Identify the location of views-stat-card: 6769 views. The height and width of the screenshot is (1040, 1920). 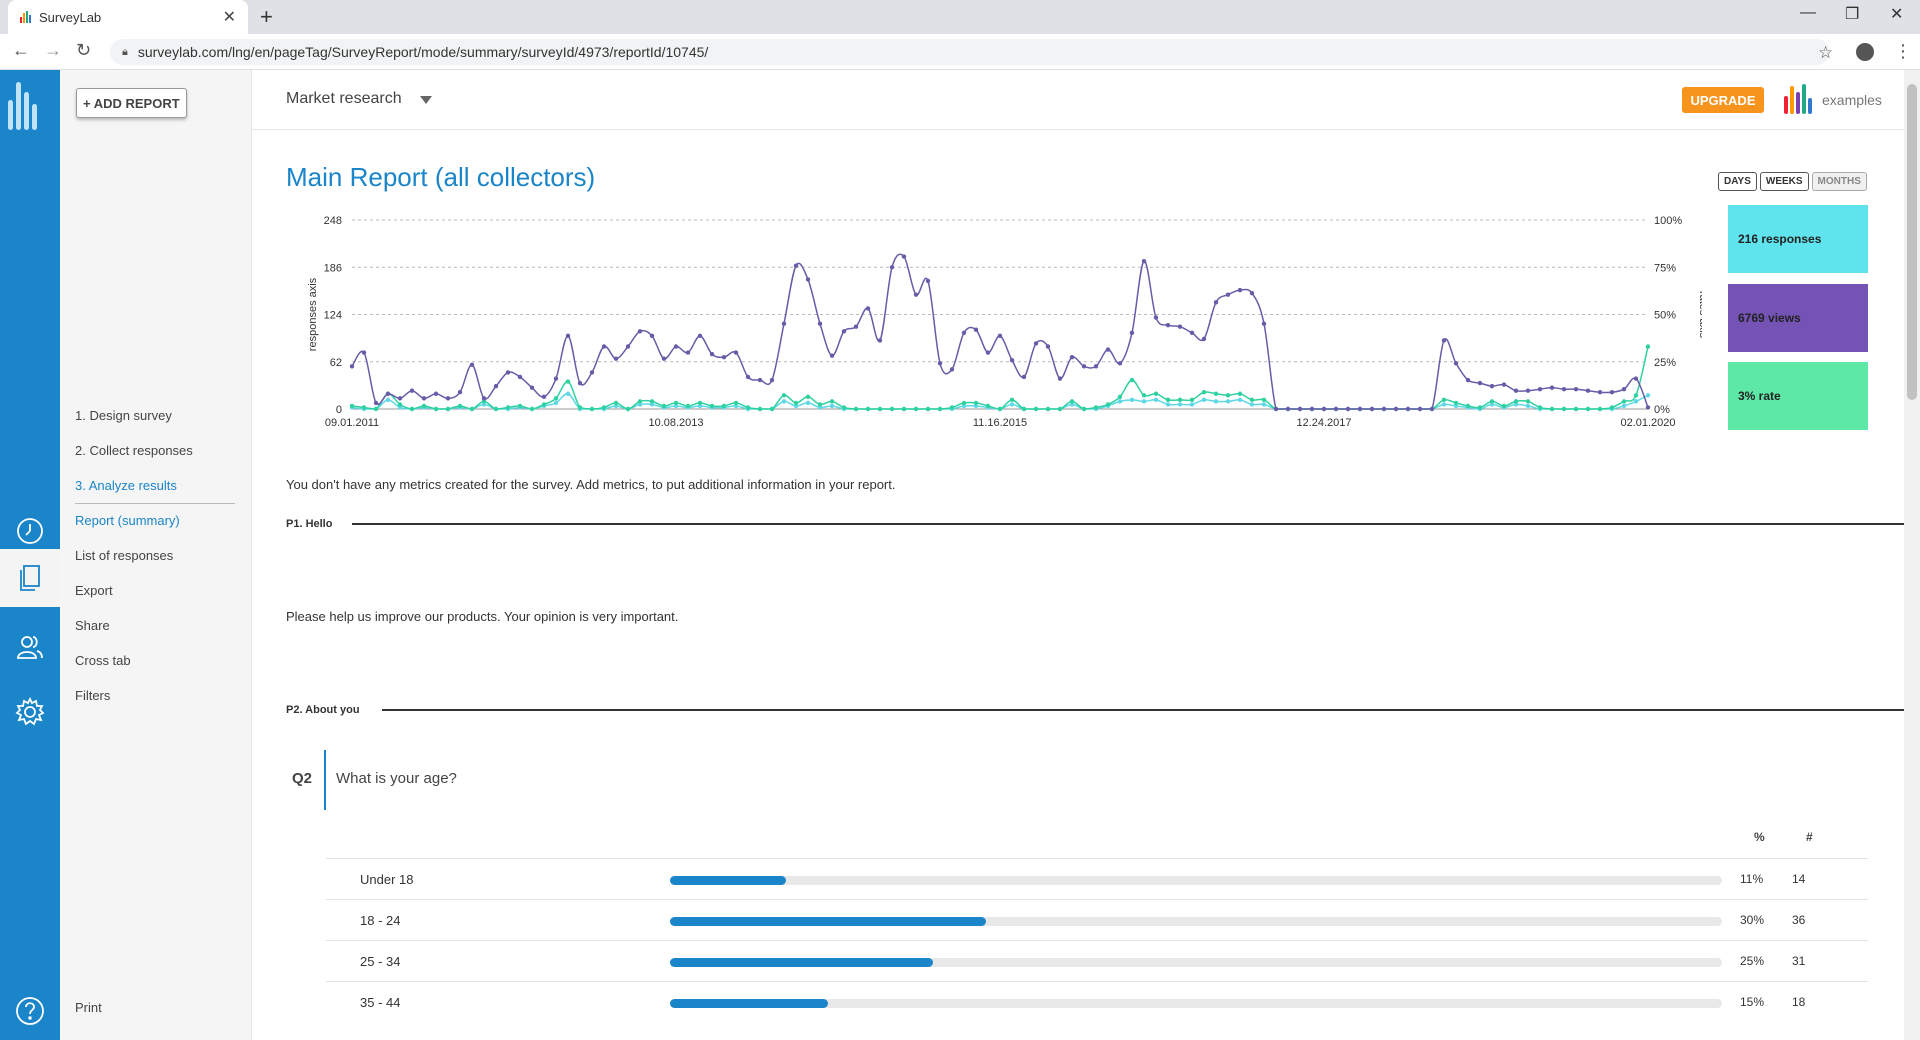
(1798, 318).